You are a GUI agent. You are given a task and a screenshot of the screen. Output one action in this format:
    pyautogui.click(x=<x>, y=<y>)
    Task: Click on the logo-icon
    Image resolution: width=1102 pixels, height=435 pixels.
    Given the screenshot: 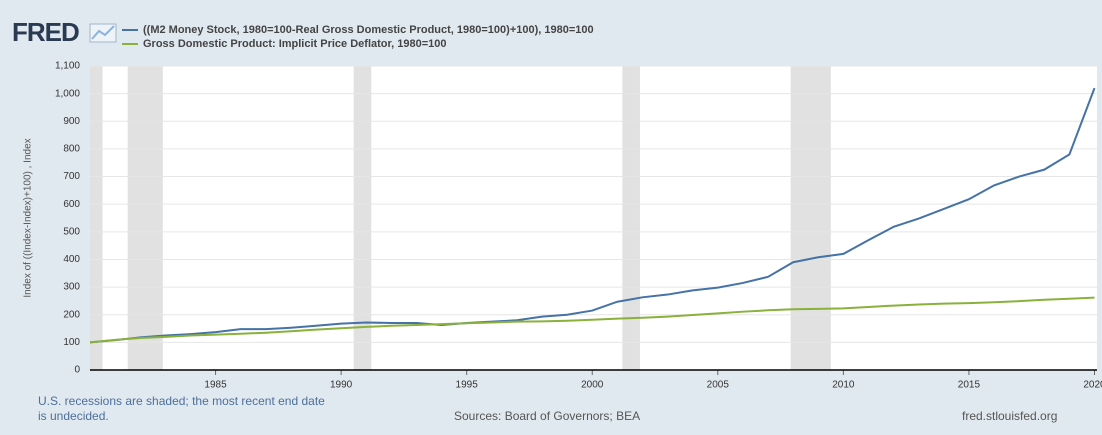 What is the action you would take?
    pyautogui.click(x=103, y=33)
    